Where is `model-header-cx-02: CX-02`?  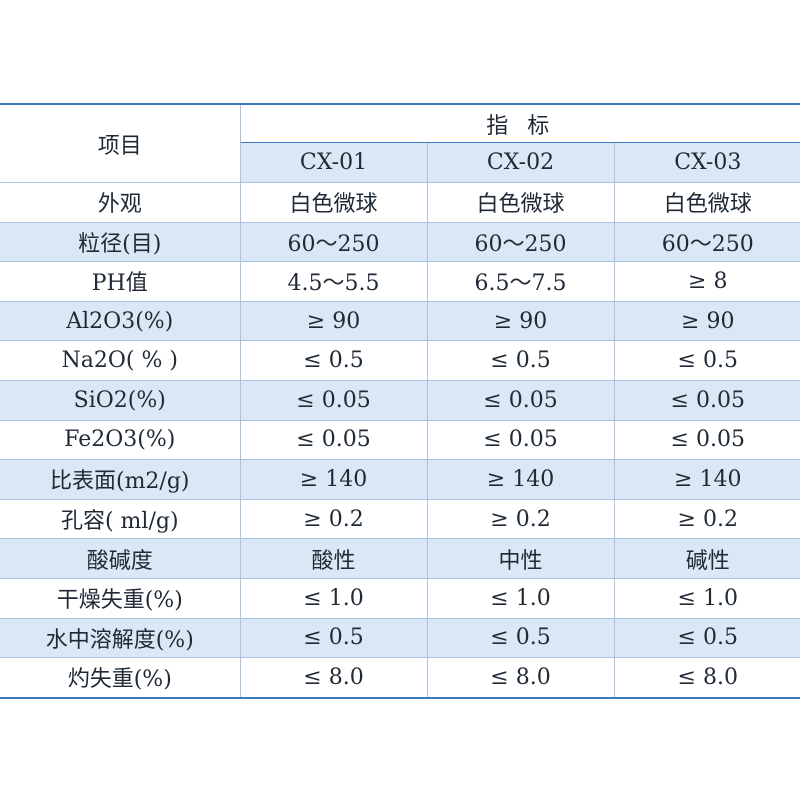 model-header-cx-02: CX-02 is located at coordinates (520, 162).